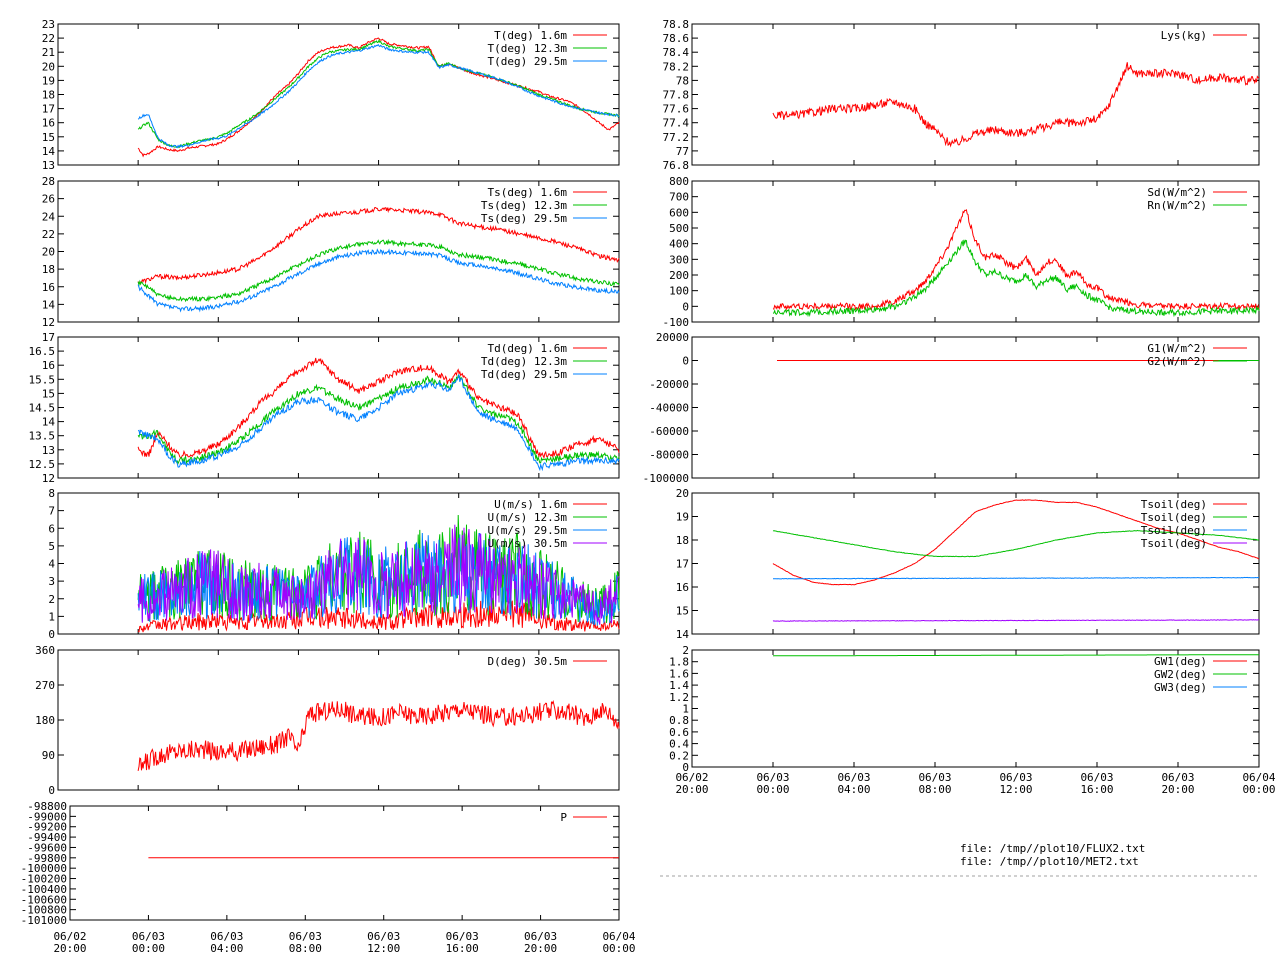  What do you see at coordinates (679, 732) in the screenshot?
I see `y-tick-label: 0.6` at bounding box center [679, 732].